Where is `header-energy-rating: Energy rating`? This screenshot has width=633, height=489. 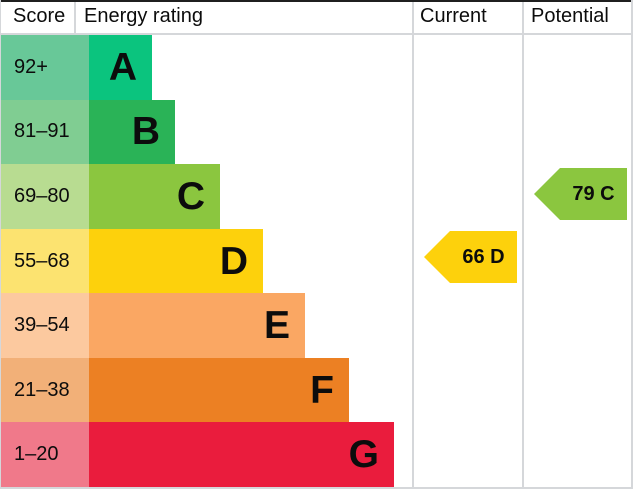
header-energy-rating: Energy rating is located at coordinates (143, 16).